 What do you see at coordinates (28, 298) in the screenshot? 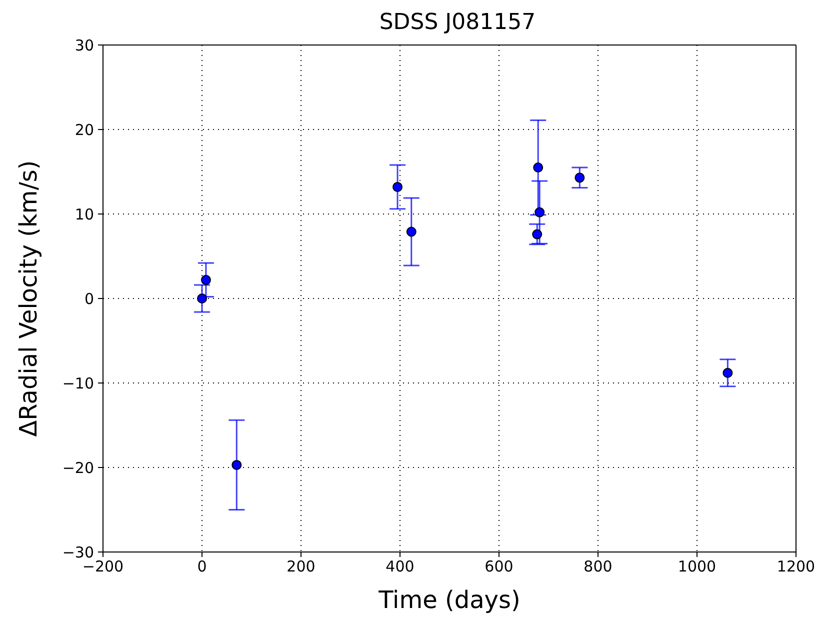
I see `y-axis-title: ΔRadial Velocity (km/s)` at bounding box center [28, 298].